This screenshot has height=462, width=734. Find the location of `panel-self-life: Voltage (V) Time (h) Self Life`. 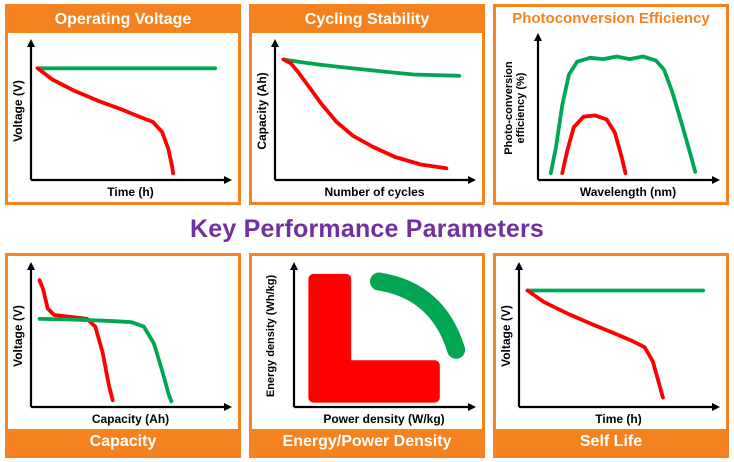

panel-self-life: Voltage (V) Time (h) Self Life is located at coordinates (611, 355).